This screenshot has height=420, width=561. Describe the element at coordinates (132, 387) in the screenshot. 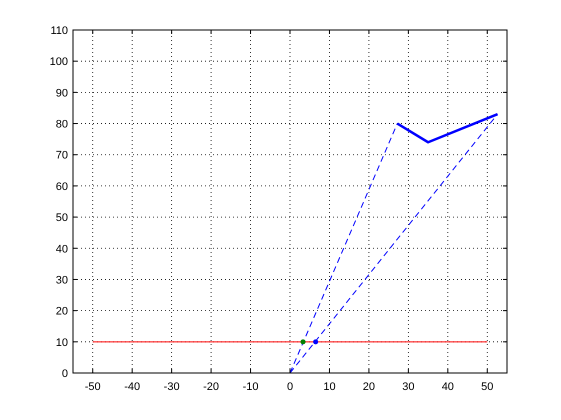

I see `x-tick-label: -40` at that location.